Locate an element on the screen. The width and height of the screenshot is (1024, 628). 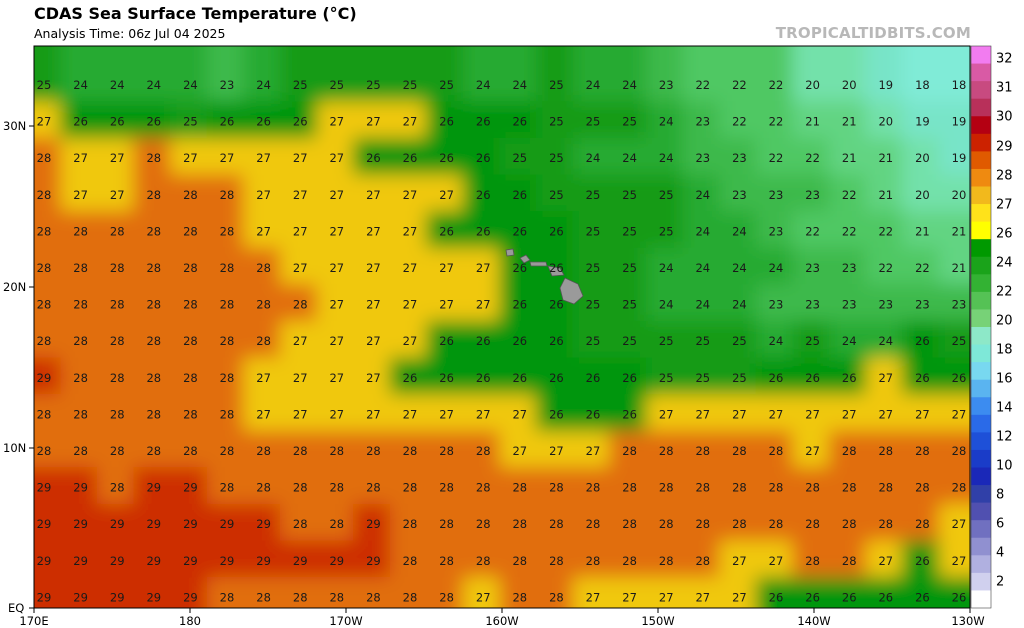
sst-value-label: 23 is located at coordinates (959, 305).